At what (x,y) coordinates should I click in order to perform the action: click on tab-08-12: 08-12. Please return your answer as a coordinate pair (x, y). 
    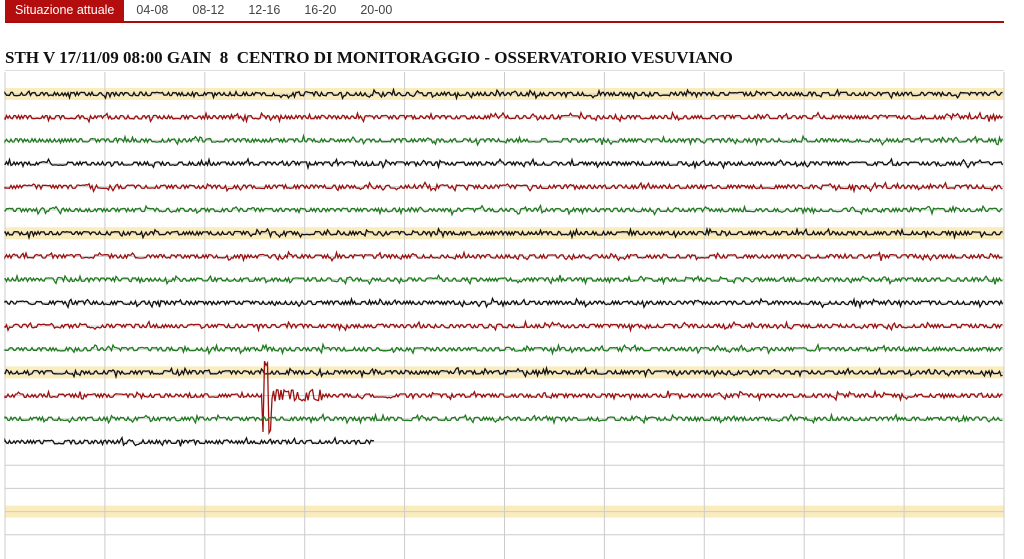
    Looking at the image, I should click on (208, 10).